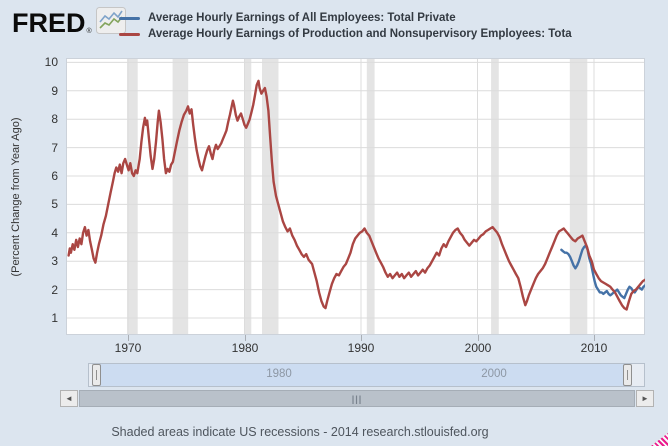 This screenshot has height=446, width=668. I want to click on navigator-left-handle, so click(96, 375).